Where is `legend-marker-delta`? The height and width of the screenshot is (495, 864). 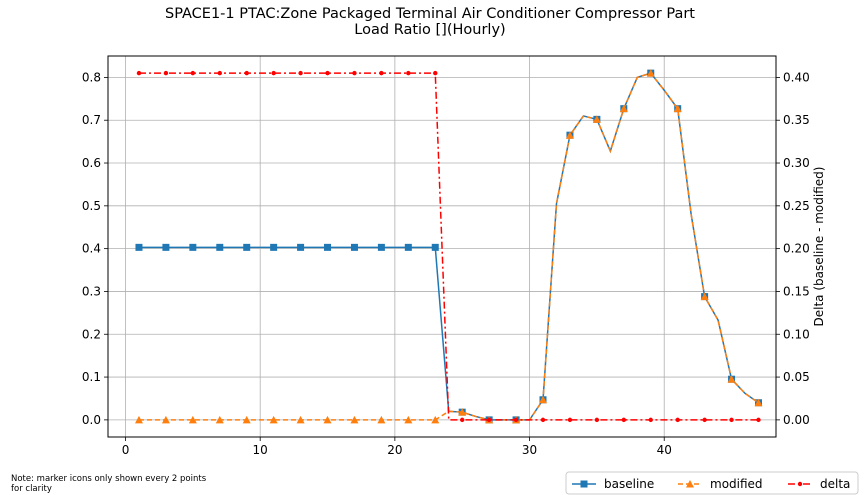
legend-marker-delta is located at coordinates (800, 484).